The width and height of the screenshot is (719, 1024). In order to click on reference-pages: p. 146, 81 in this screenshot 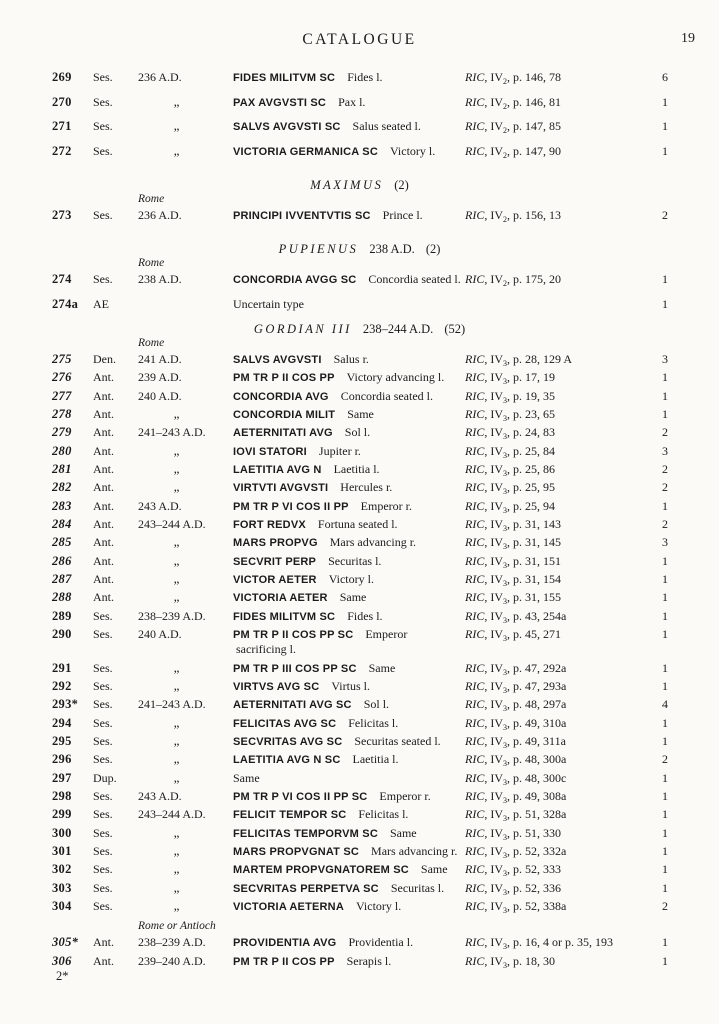, I will do `click(537, 101)`.